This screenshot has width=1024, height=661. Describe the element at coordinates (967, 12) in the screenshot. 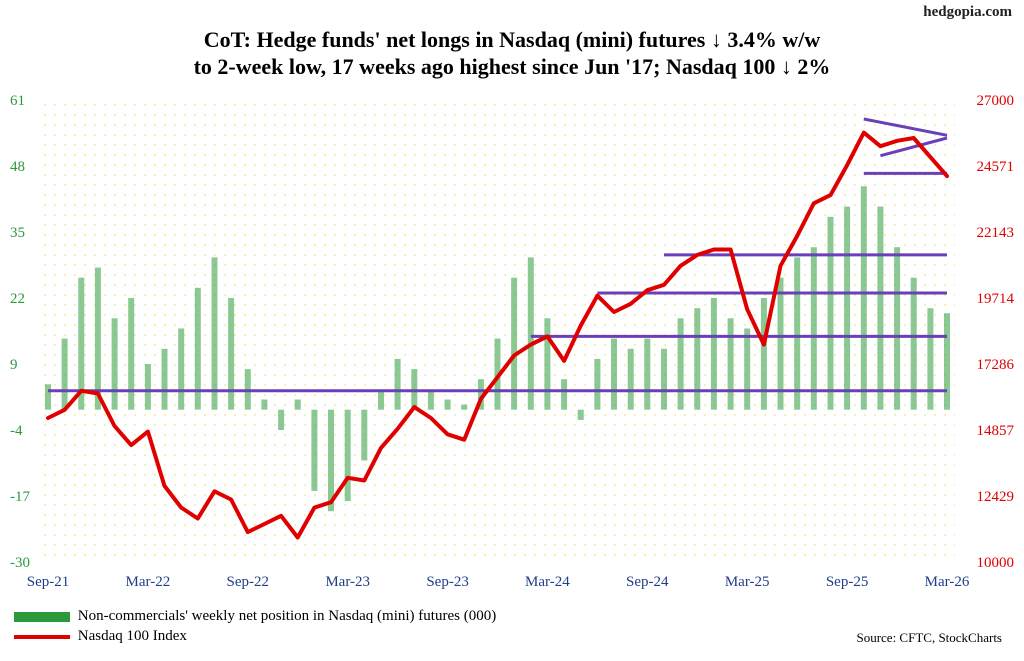

I see `brand-watermark: hedgopia.com` at that location.